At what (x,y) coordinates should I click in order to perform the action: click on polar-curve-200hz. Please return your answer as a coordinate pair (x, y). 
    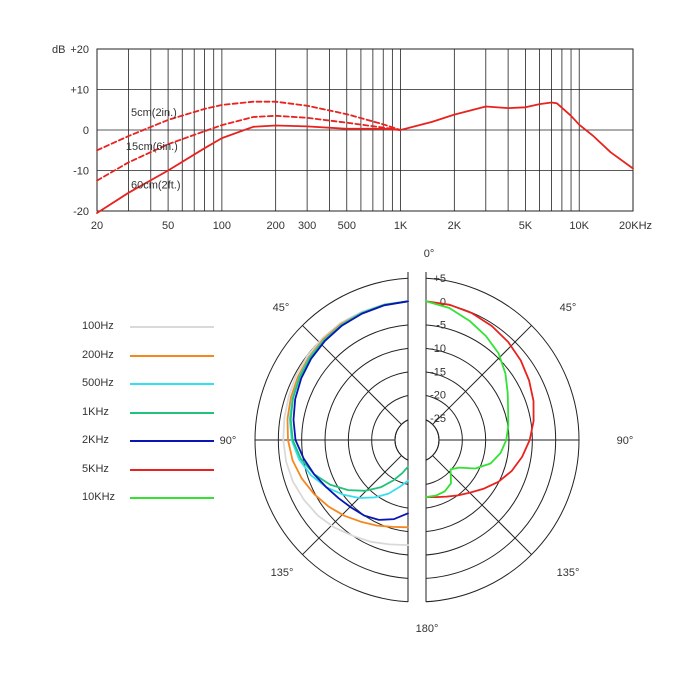
    Looking at the image, I should click on (347, 414).